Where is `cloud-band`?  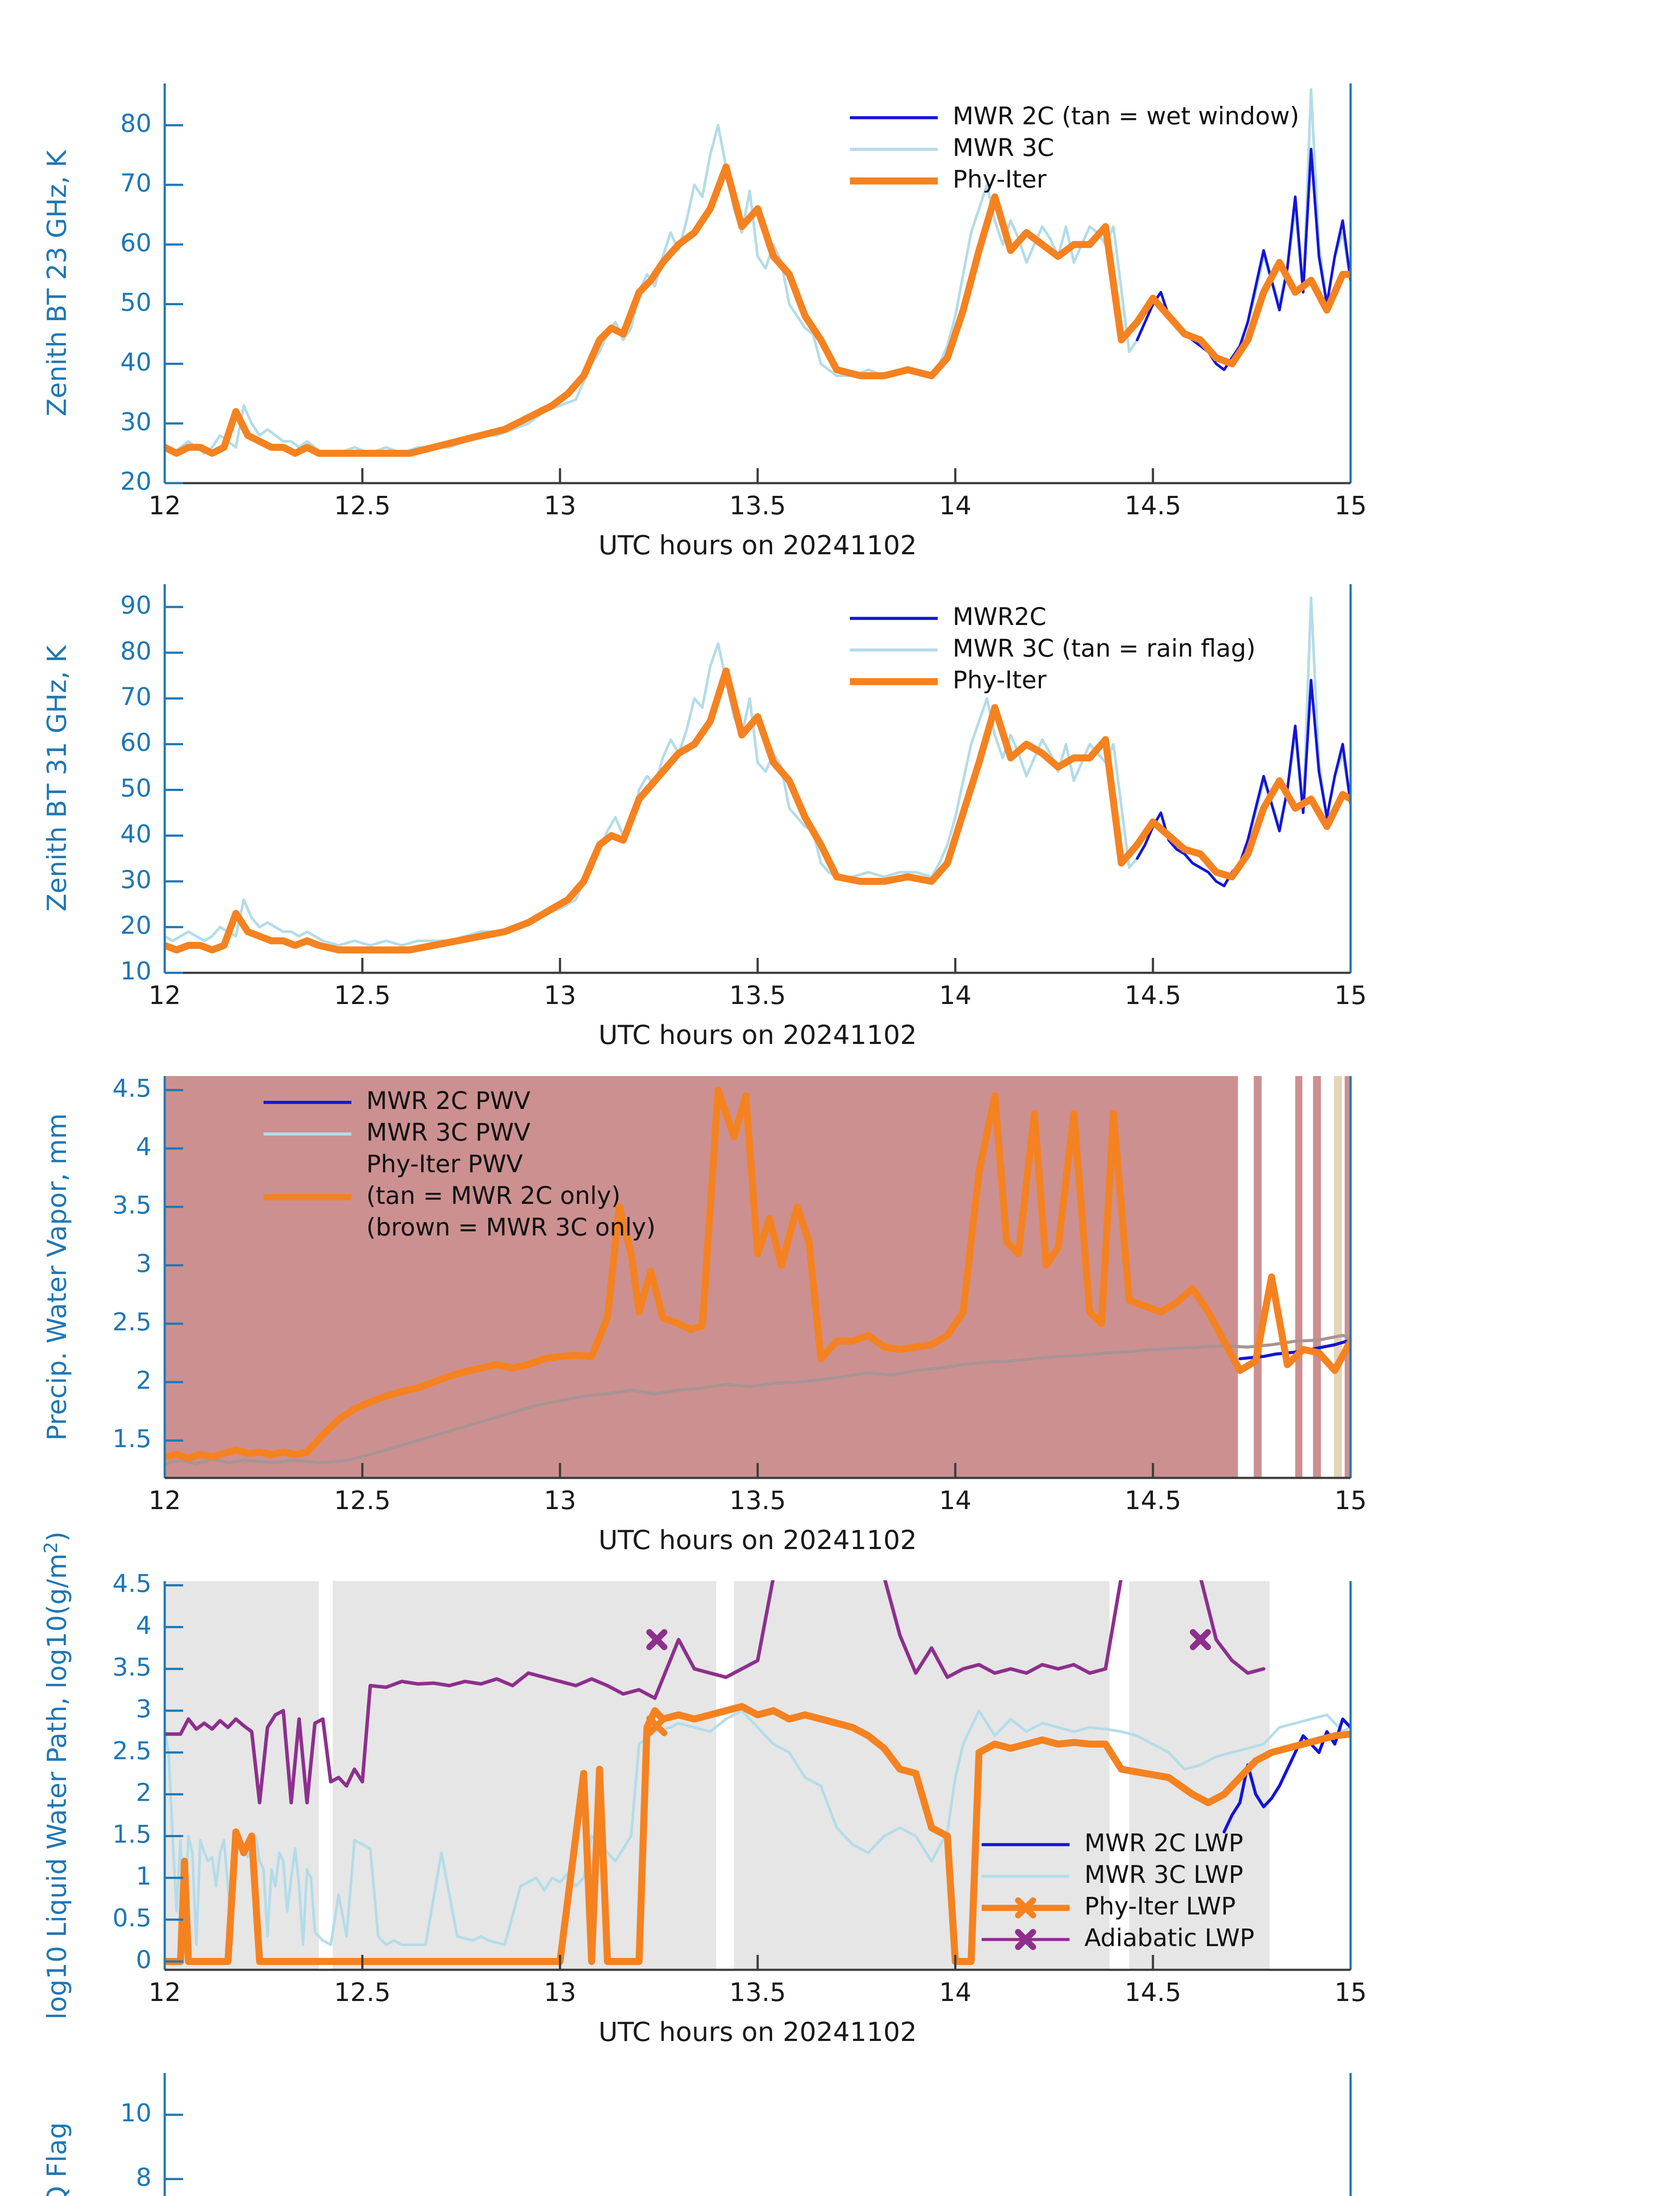
cloud-band is located at coordinates (921, 1775).